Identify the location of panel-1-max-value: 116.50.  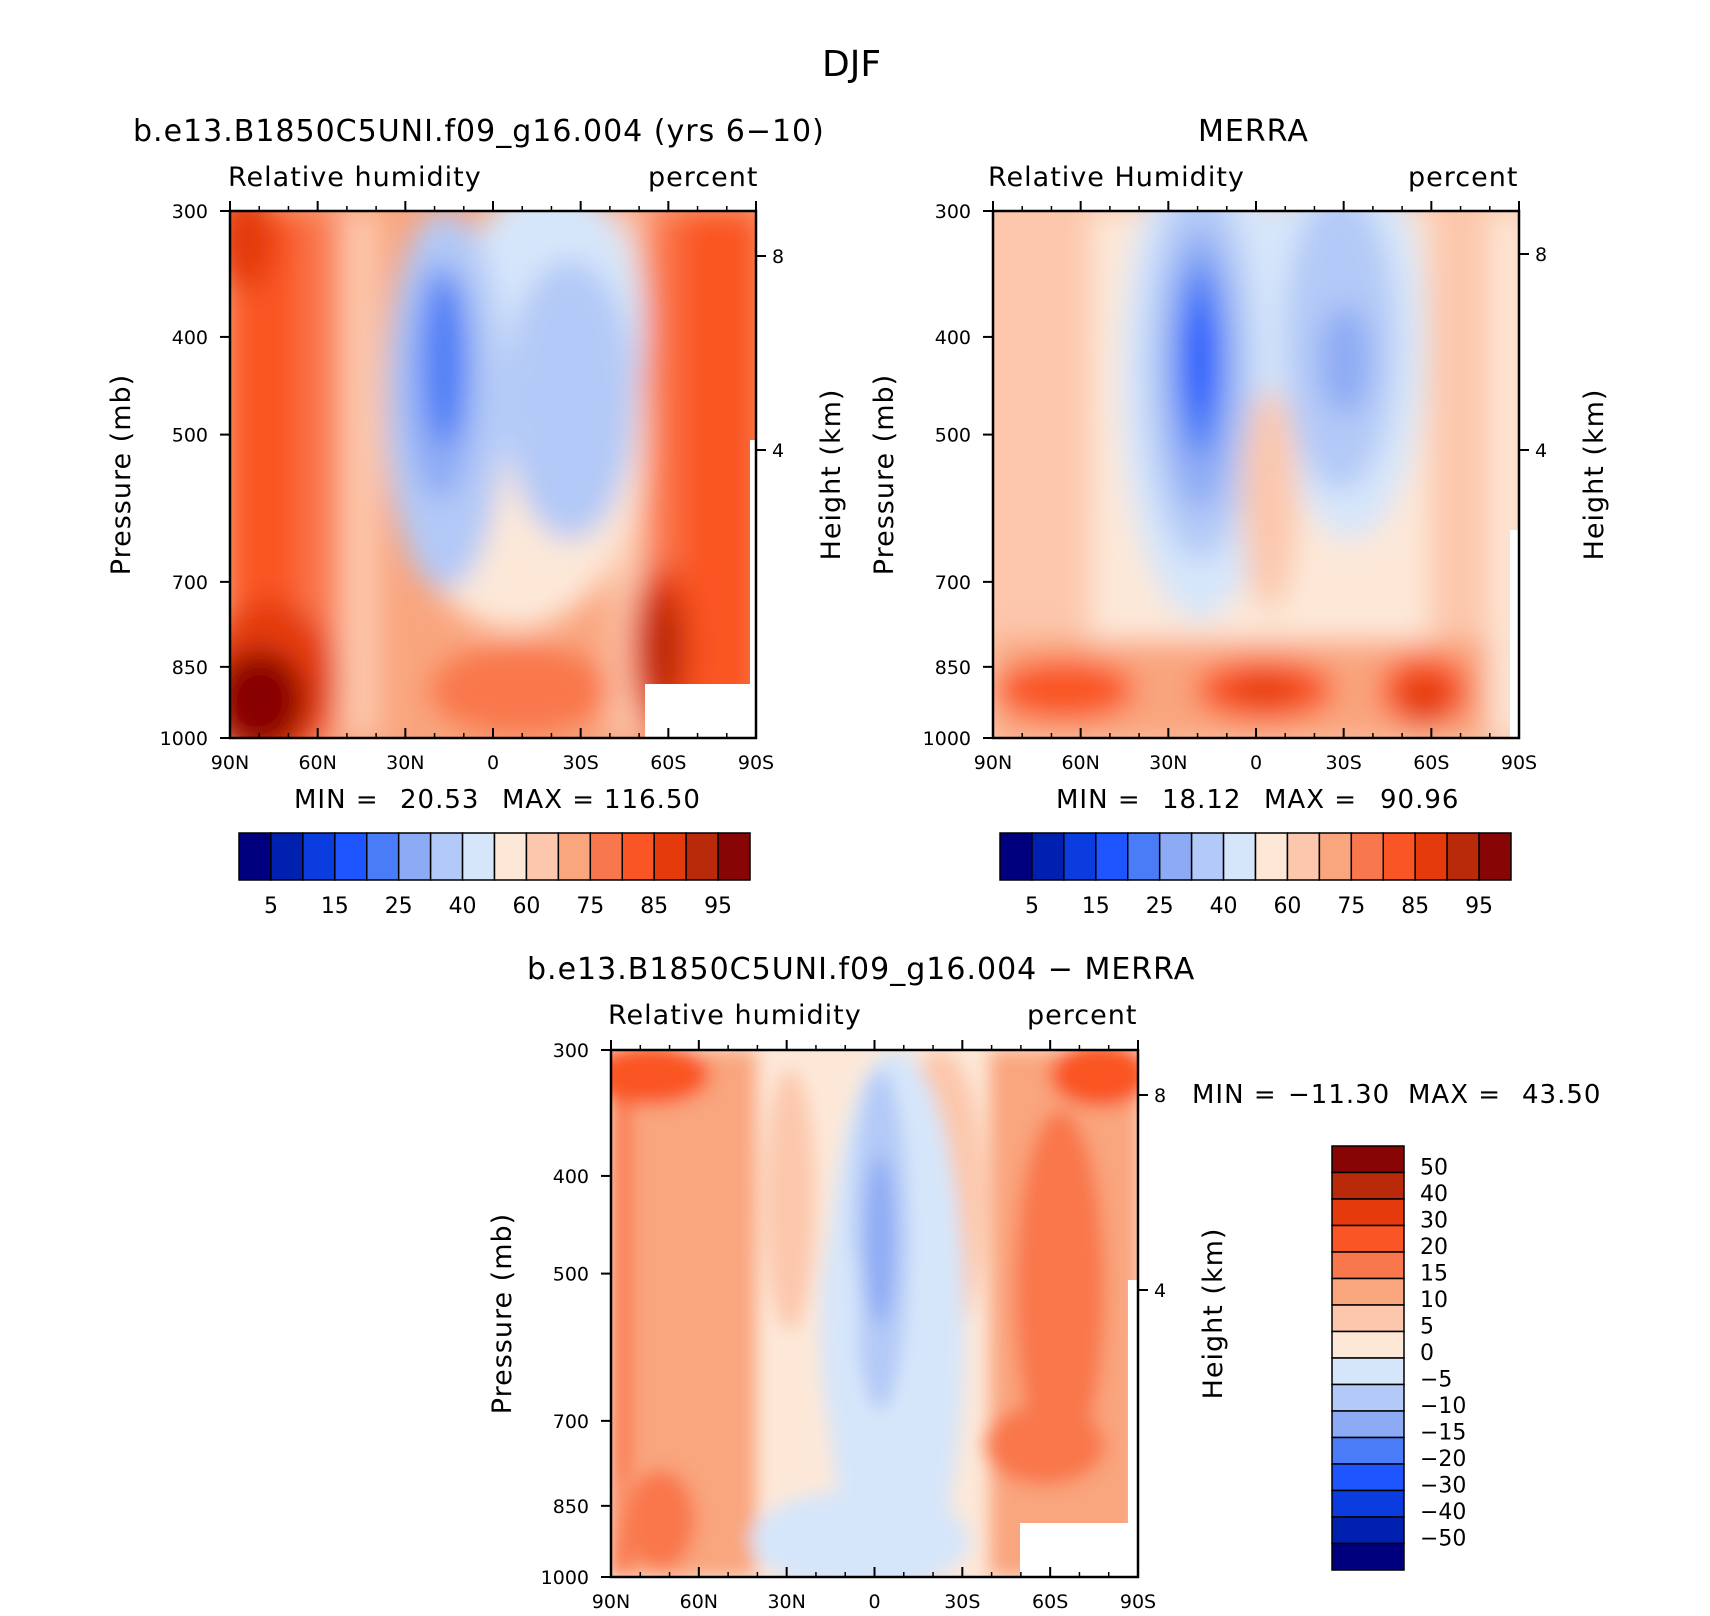
(652, 800).